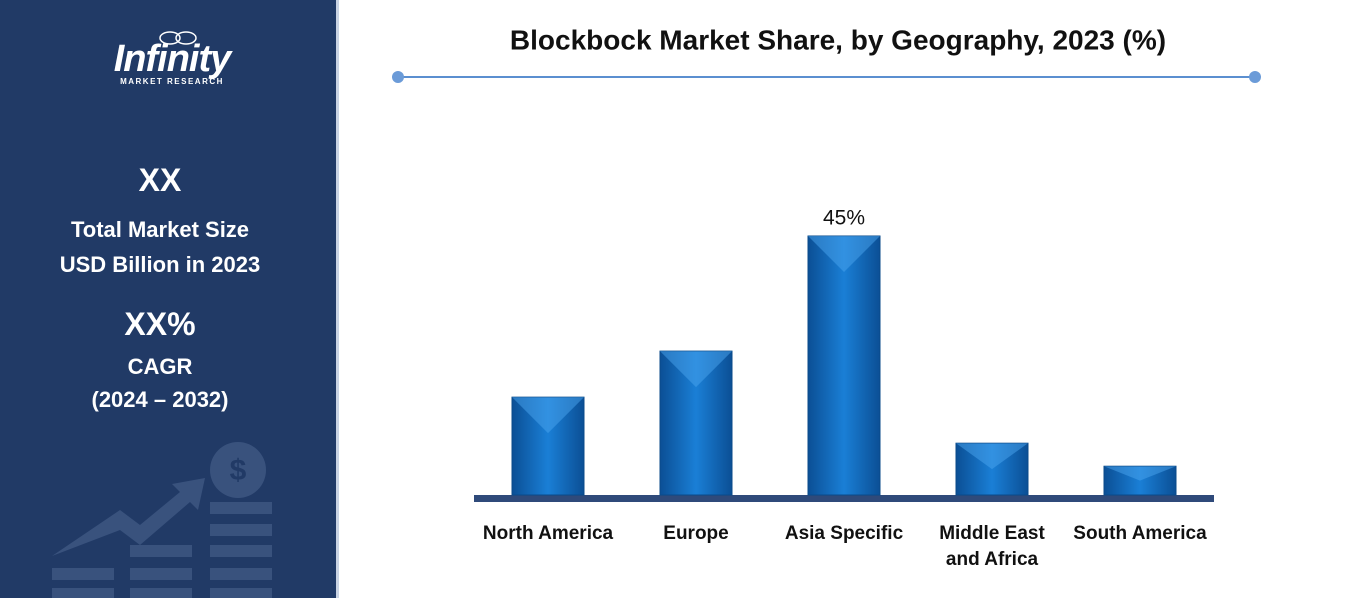 The height and width of the screenshot is (598, 1352). What do you see at coordinates (844, 365) in the screenshot?
I see `bar` at bounding box center [844, 365].